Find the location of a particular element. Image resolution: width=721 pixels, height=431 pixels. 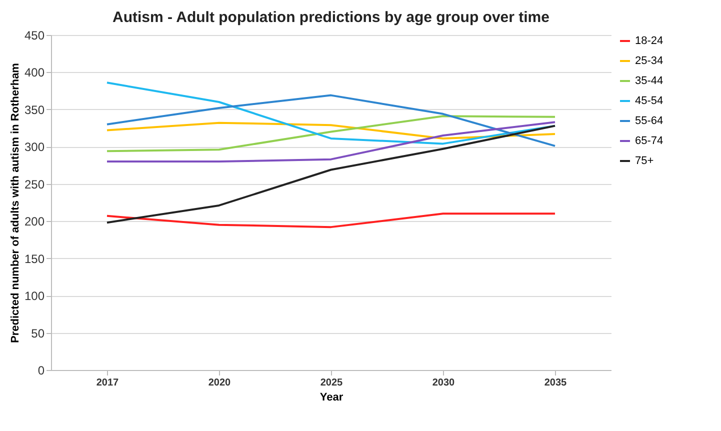

x-tick-label: 2025 is located at coordinates (332, 383).